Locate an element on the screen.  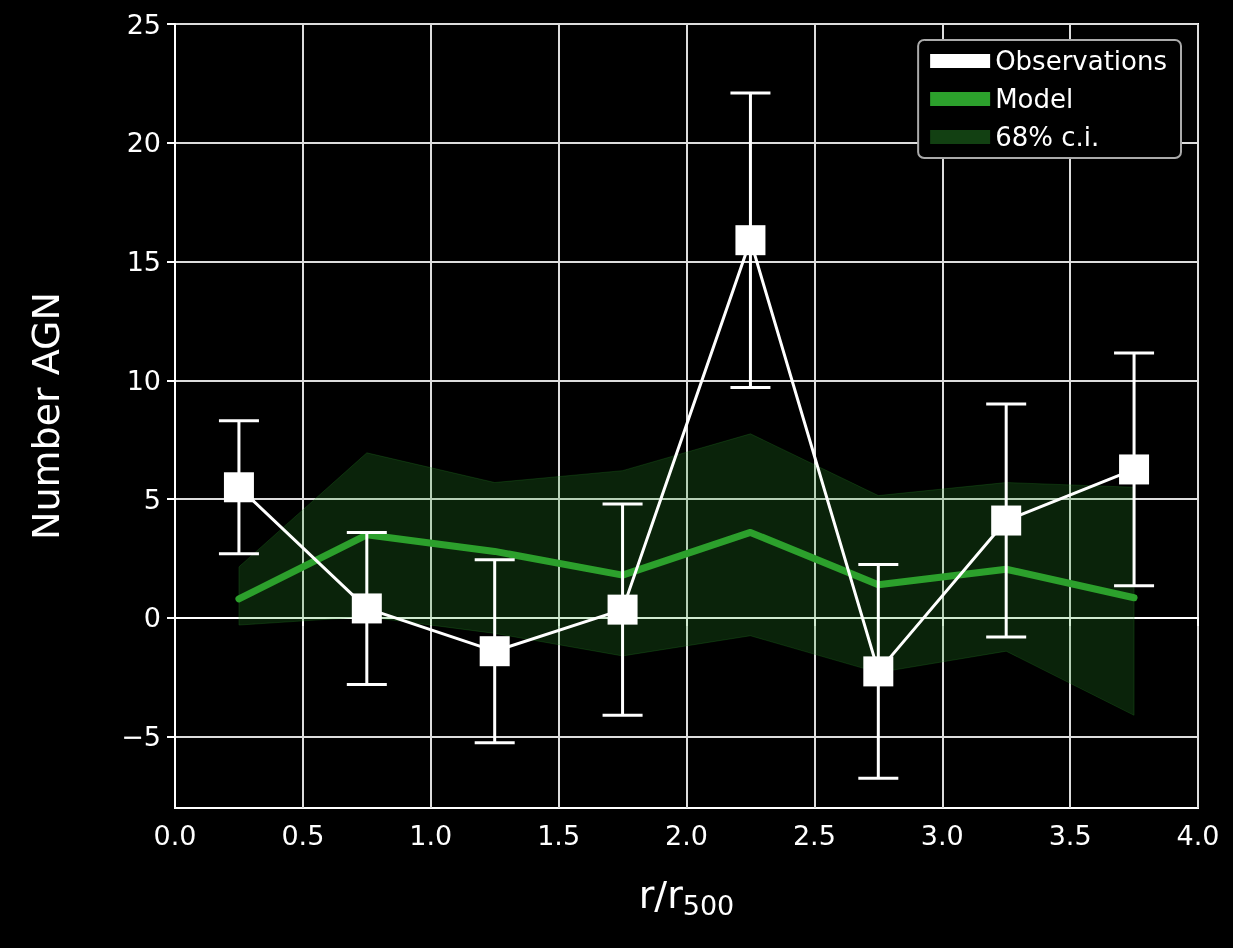
y-tick-label: −5 is located at coordinates (141, 737).